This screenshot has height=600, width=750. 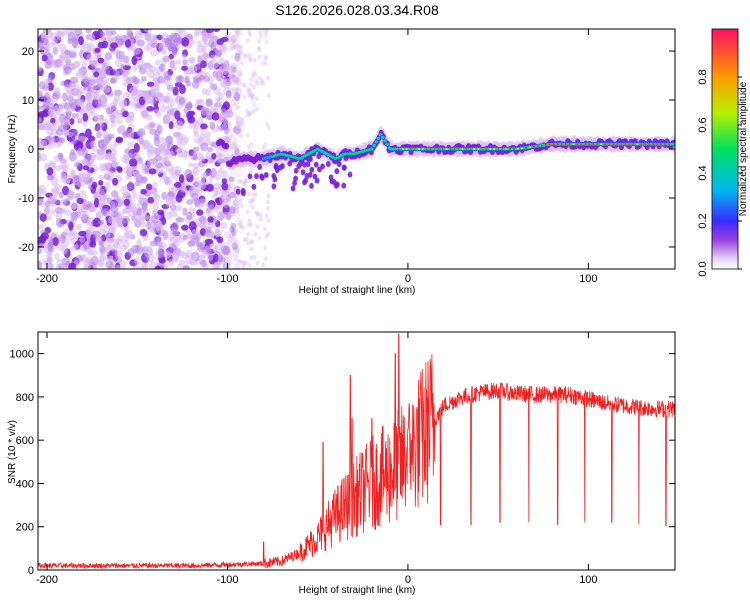 What do you see at coordinates (31, 571) in the screenshot?
I see `snr-y-tick-label: 0` at bounding box center [31, 571].